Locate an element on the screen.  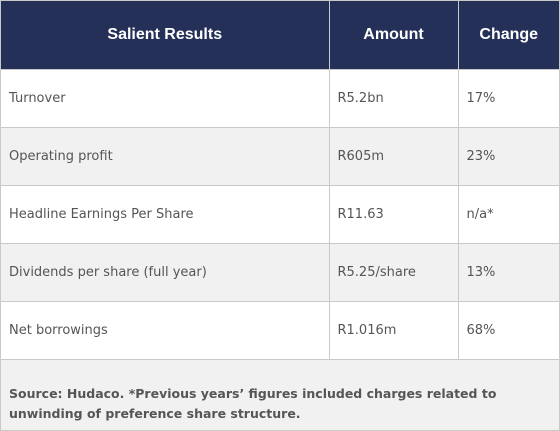
row-change: n/a* is located at coordinates (508, 214).